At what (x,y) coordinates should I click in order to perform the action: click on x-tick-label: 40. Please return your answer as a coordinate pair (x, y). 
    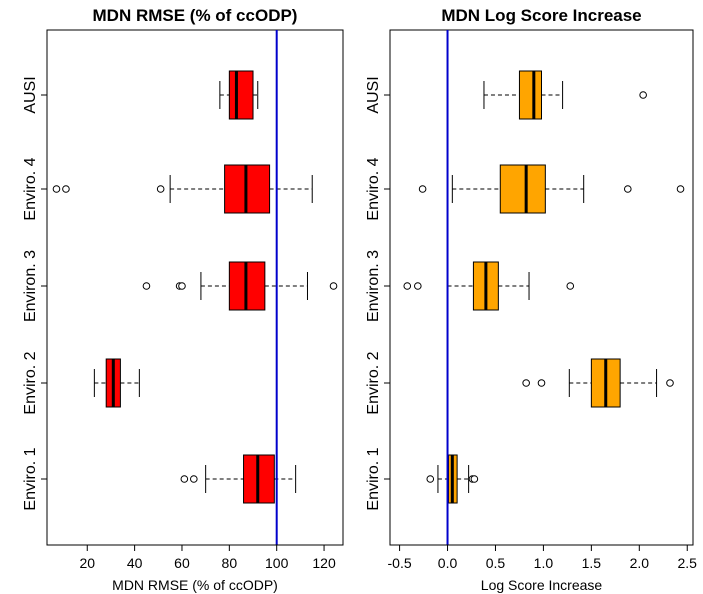
    Looking at the image, I should click on (135, 563).